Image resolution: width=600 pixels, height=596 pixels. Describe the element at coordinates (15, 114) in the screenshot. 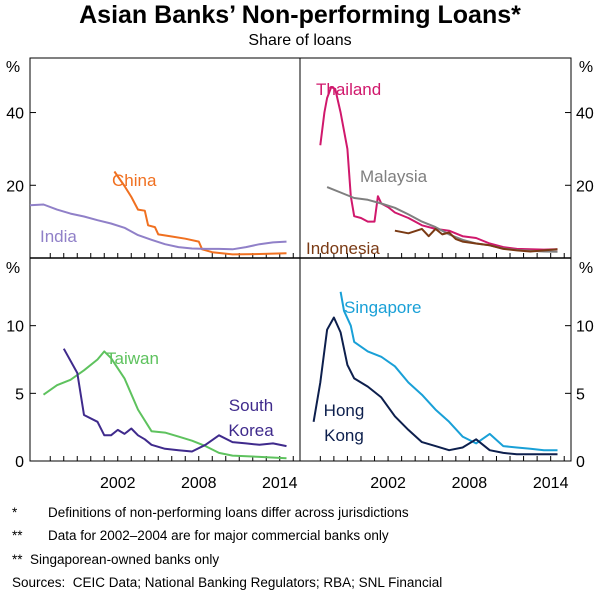

I see `y-tick-label-left: 40` at that location.